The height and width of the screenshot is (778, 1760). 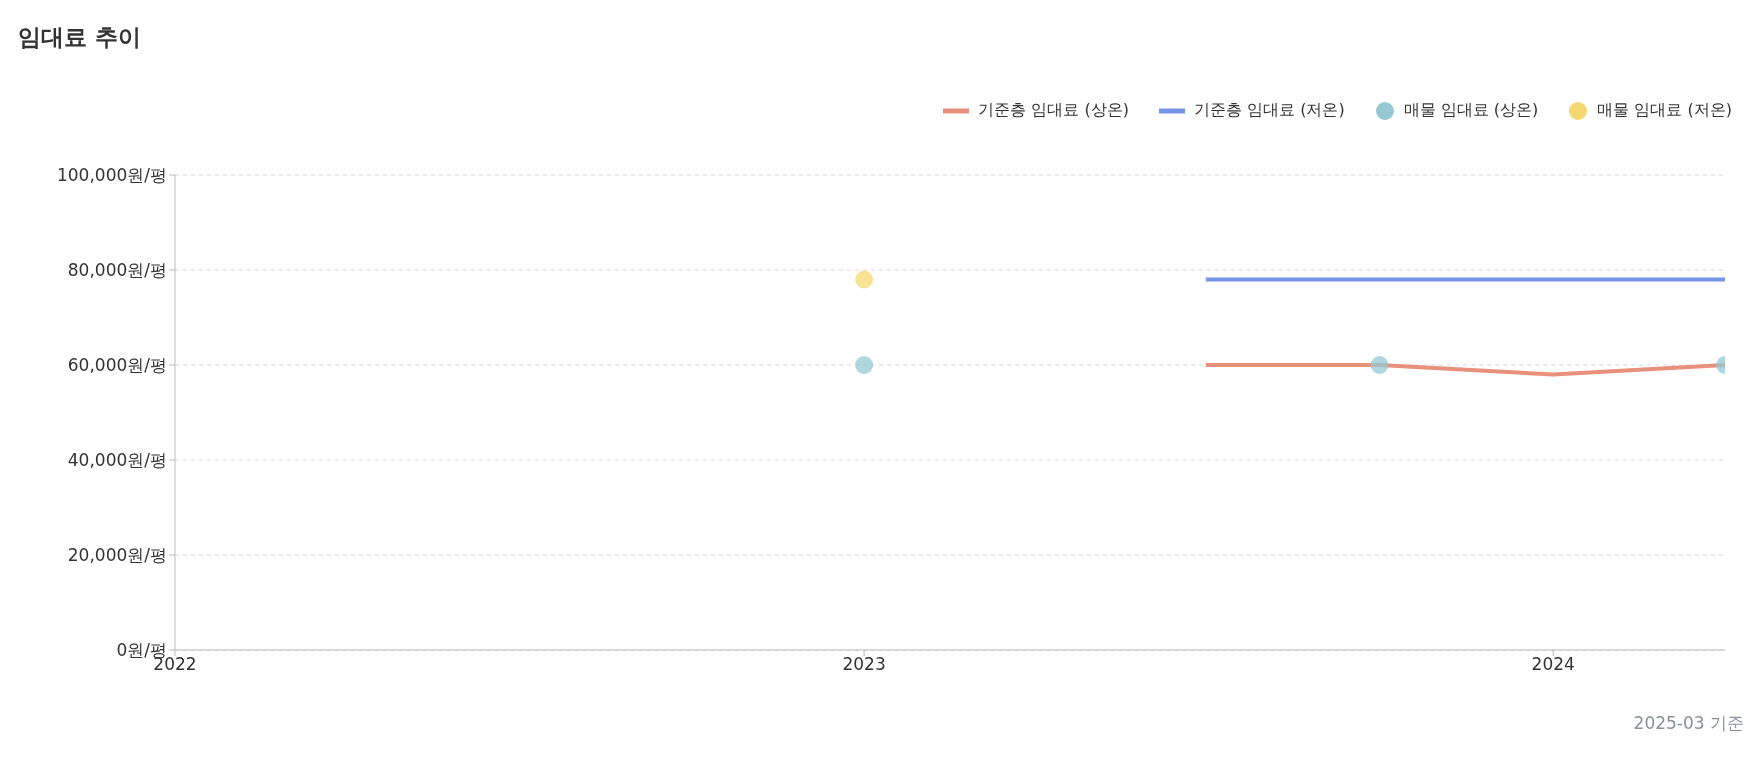 What do you see at coordinates (80, 37) in the screenshot?
I see `chart-title: 임대료 추이` at bounding box center [80, 37].